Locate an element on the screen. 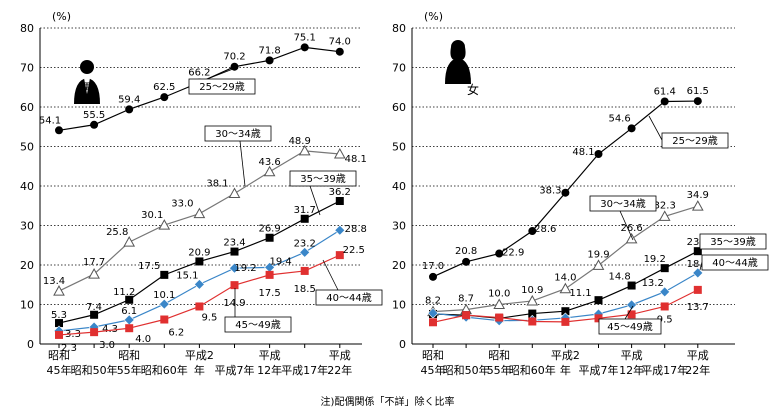  data-label: 25.8 is located at coordinates (117, 232).